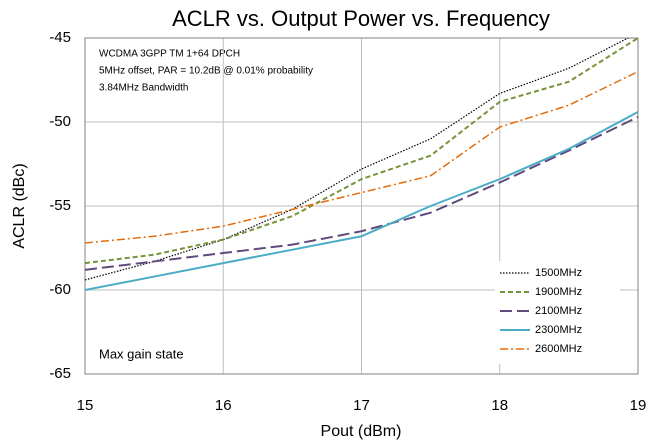  I want to click on y-axis-label: ACLR (dBc), so click(19, 205).